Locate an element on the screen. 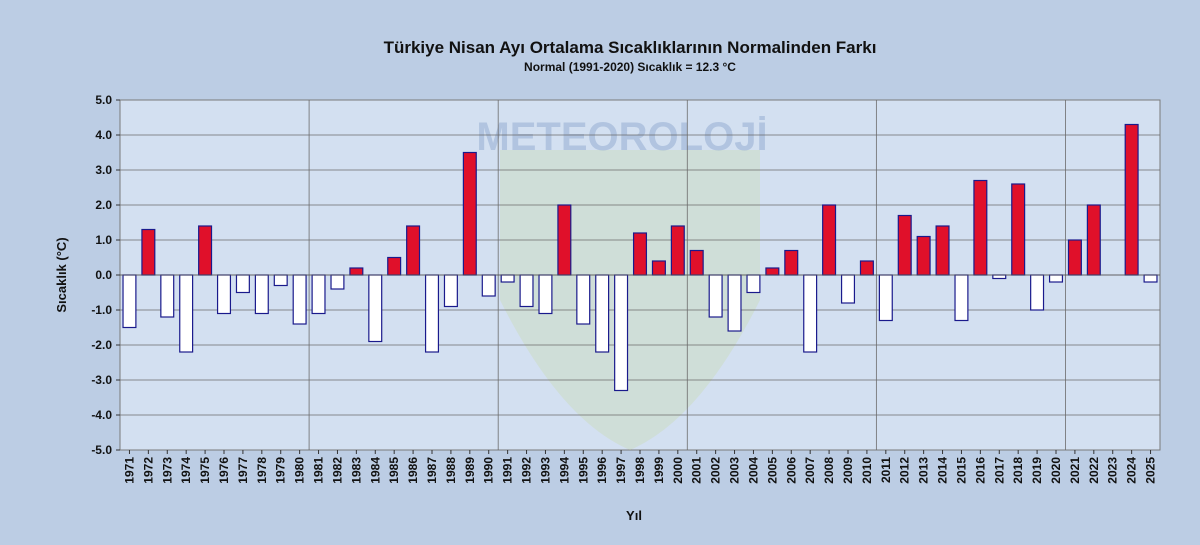 The image size is (1200, 545). x-tick-label: 1998 is located at coordinates (640, 470).